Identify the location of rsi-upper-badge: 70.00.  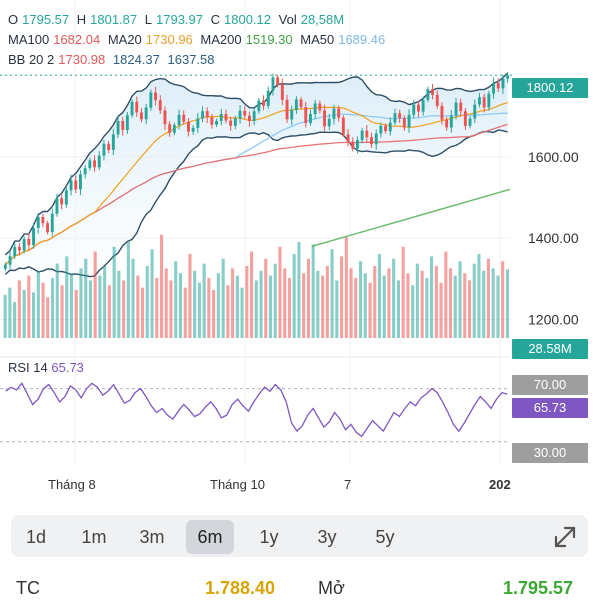
(550, 385).